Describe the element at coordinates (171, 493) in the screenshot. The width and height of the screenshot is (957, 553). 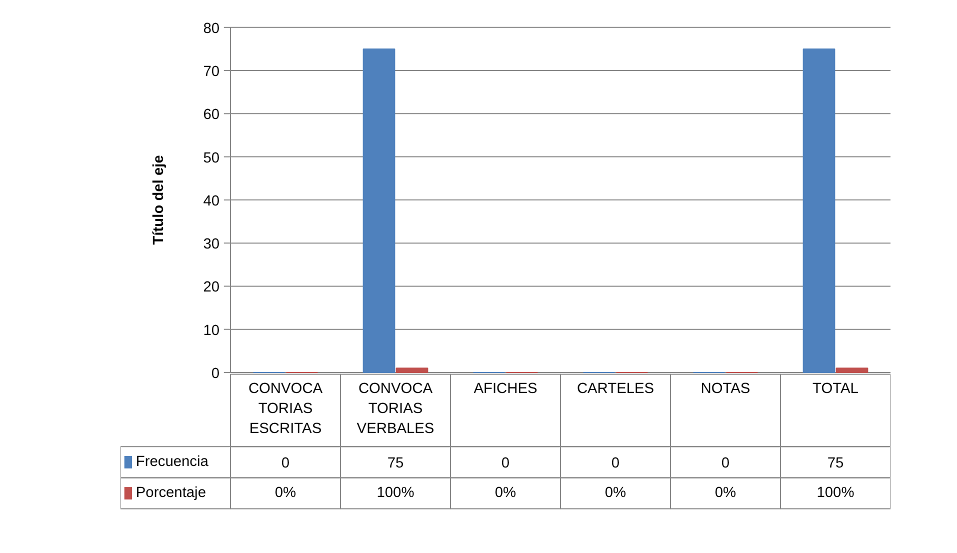
I see `legend-label: Porcentaje` at that location.